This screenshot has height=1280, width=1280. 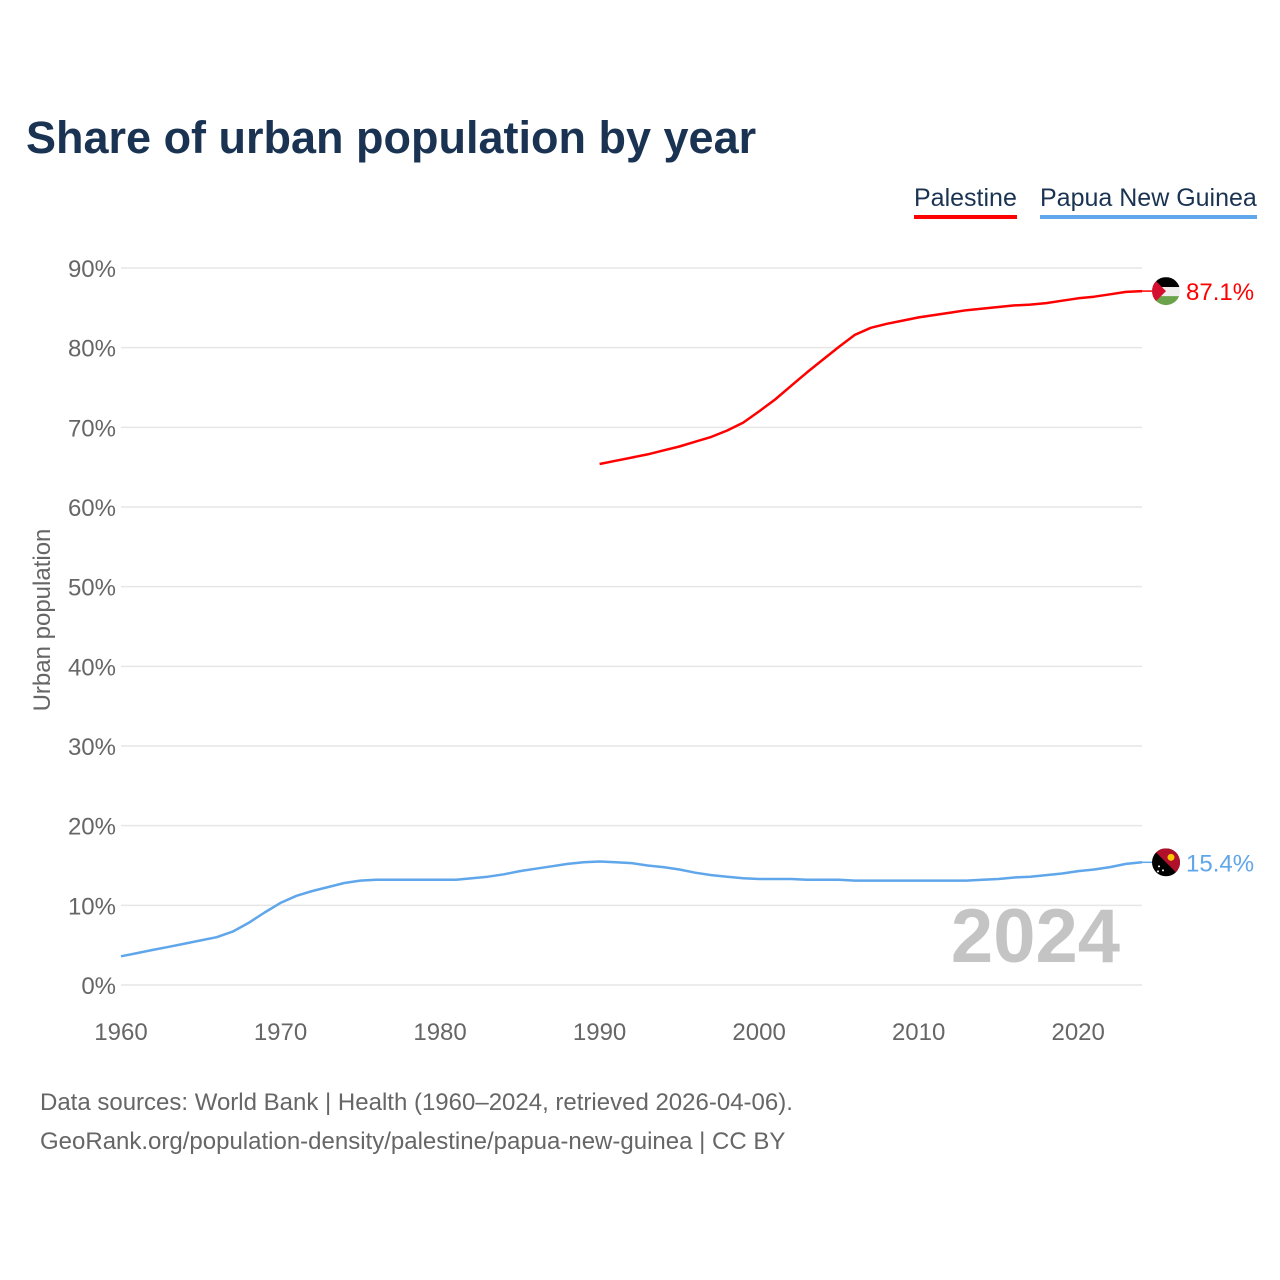 What do you see at coordinates (1035, 936) in the screenshot?
I see `year-watermark: 2024` at bounding box center [1035, 936].